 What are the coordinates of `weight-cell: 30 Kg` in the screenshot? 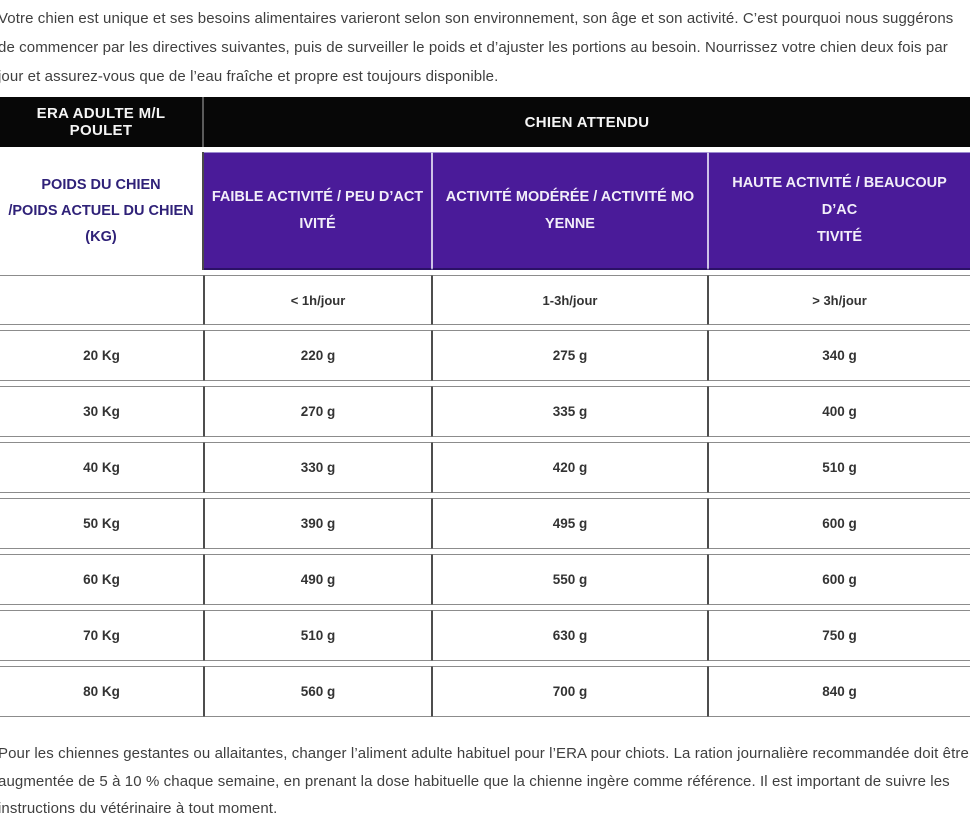 It's located at (102, 411).